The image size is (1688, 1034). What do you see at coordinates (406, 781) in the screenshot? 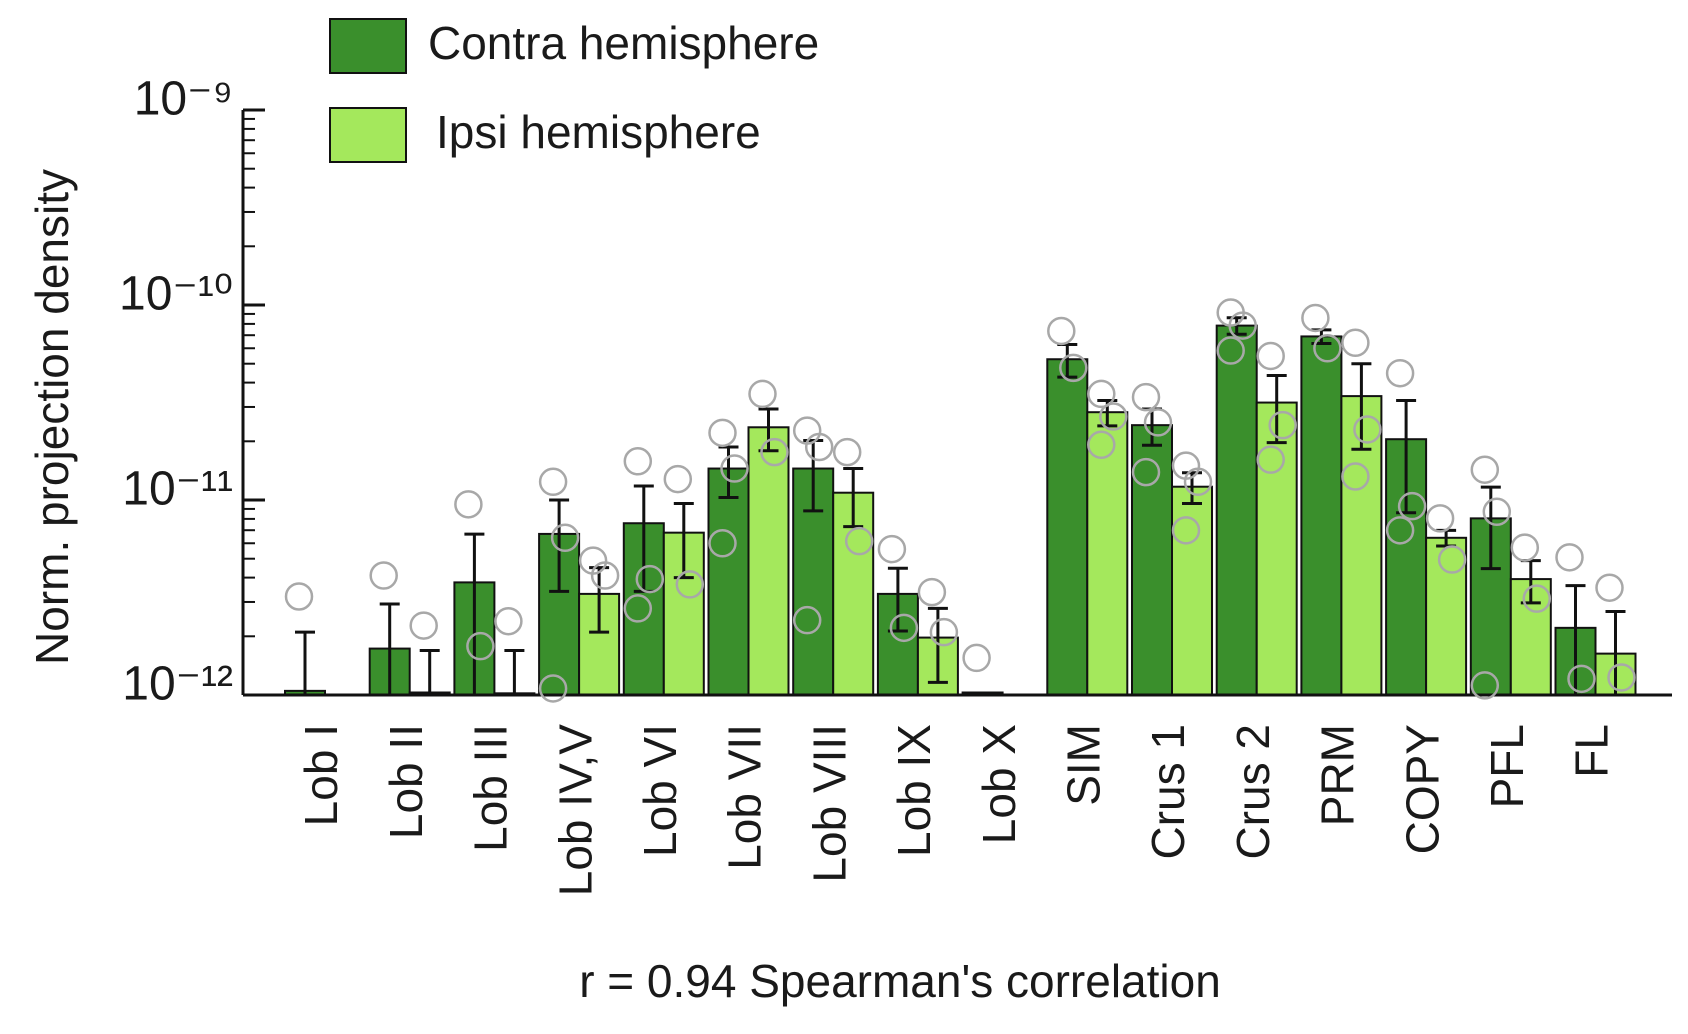
I see `x-tick-label: Lob II` at bounding box center [406, 781].